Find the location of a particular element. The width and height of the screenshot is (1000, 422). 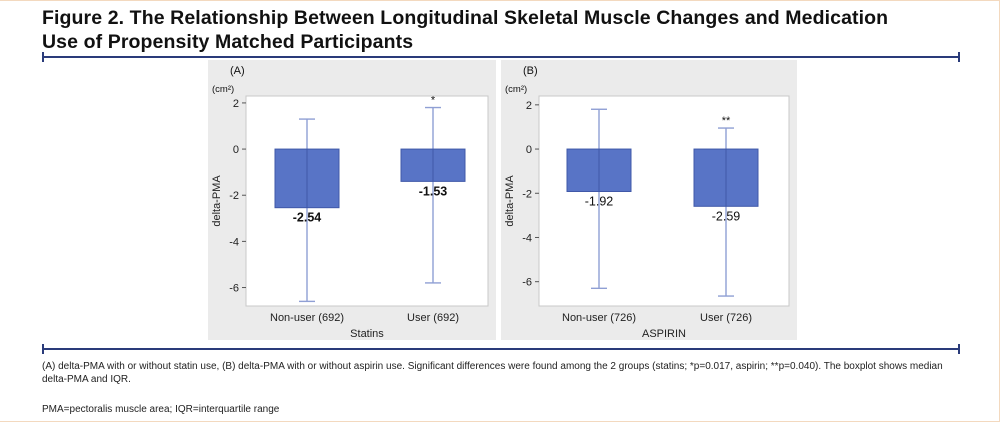

x-category-label: User (692) is located at coordinates (433, 318).